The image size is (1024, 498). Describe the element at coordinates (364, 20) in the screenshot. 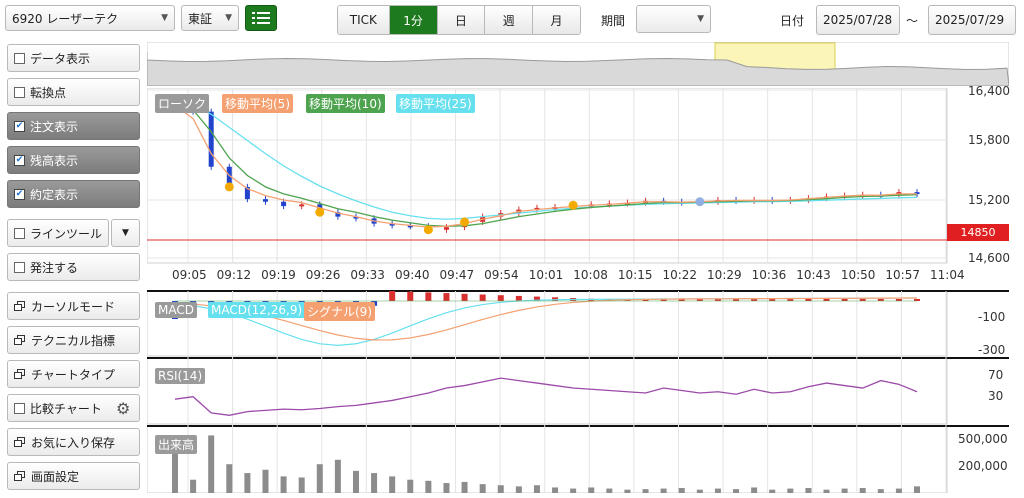

I see `tab-tick: TICK` at that location.